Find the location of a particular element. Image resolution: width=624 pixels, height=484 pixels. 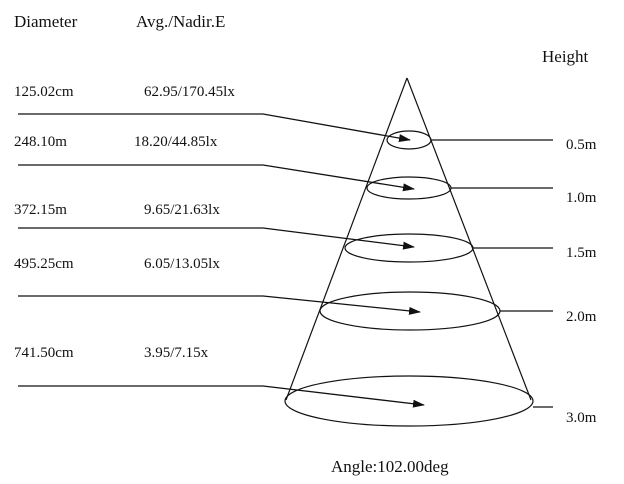

height-label: 1.0m is located at coordinates (581, 198).